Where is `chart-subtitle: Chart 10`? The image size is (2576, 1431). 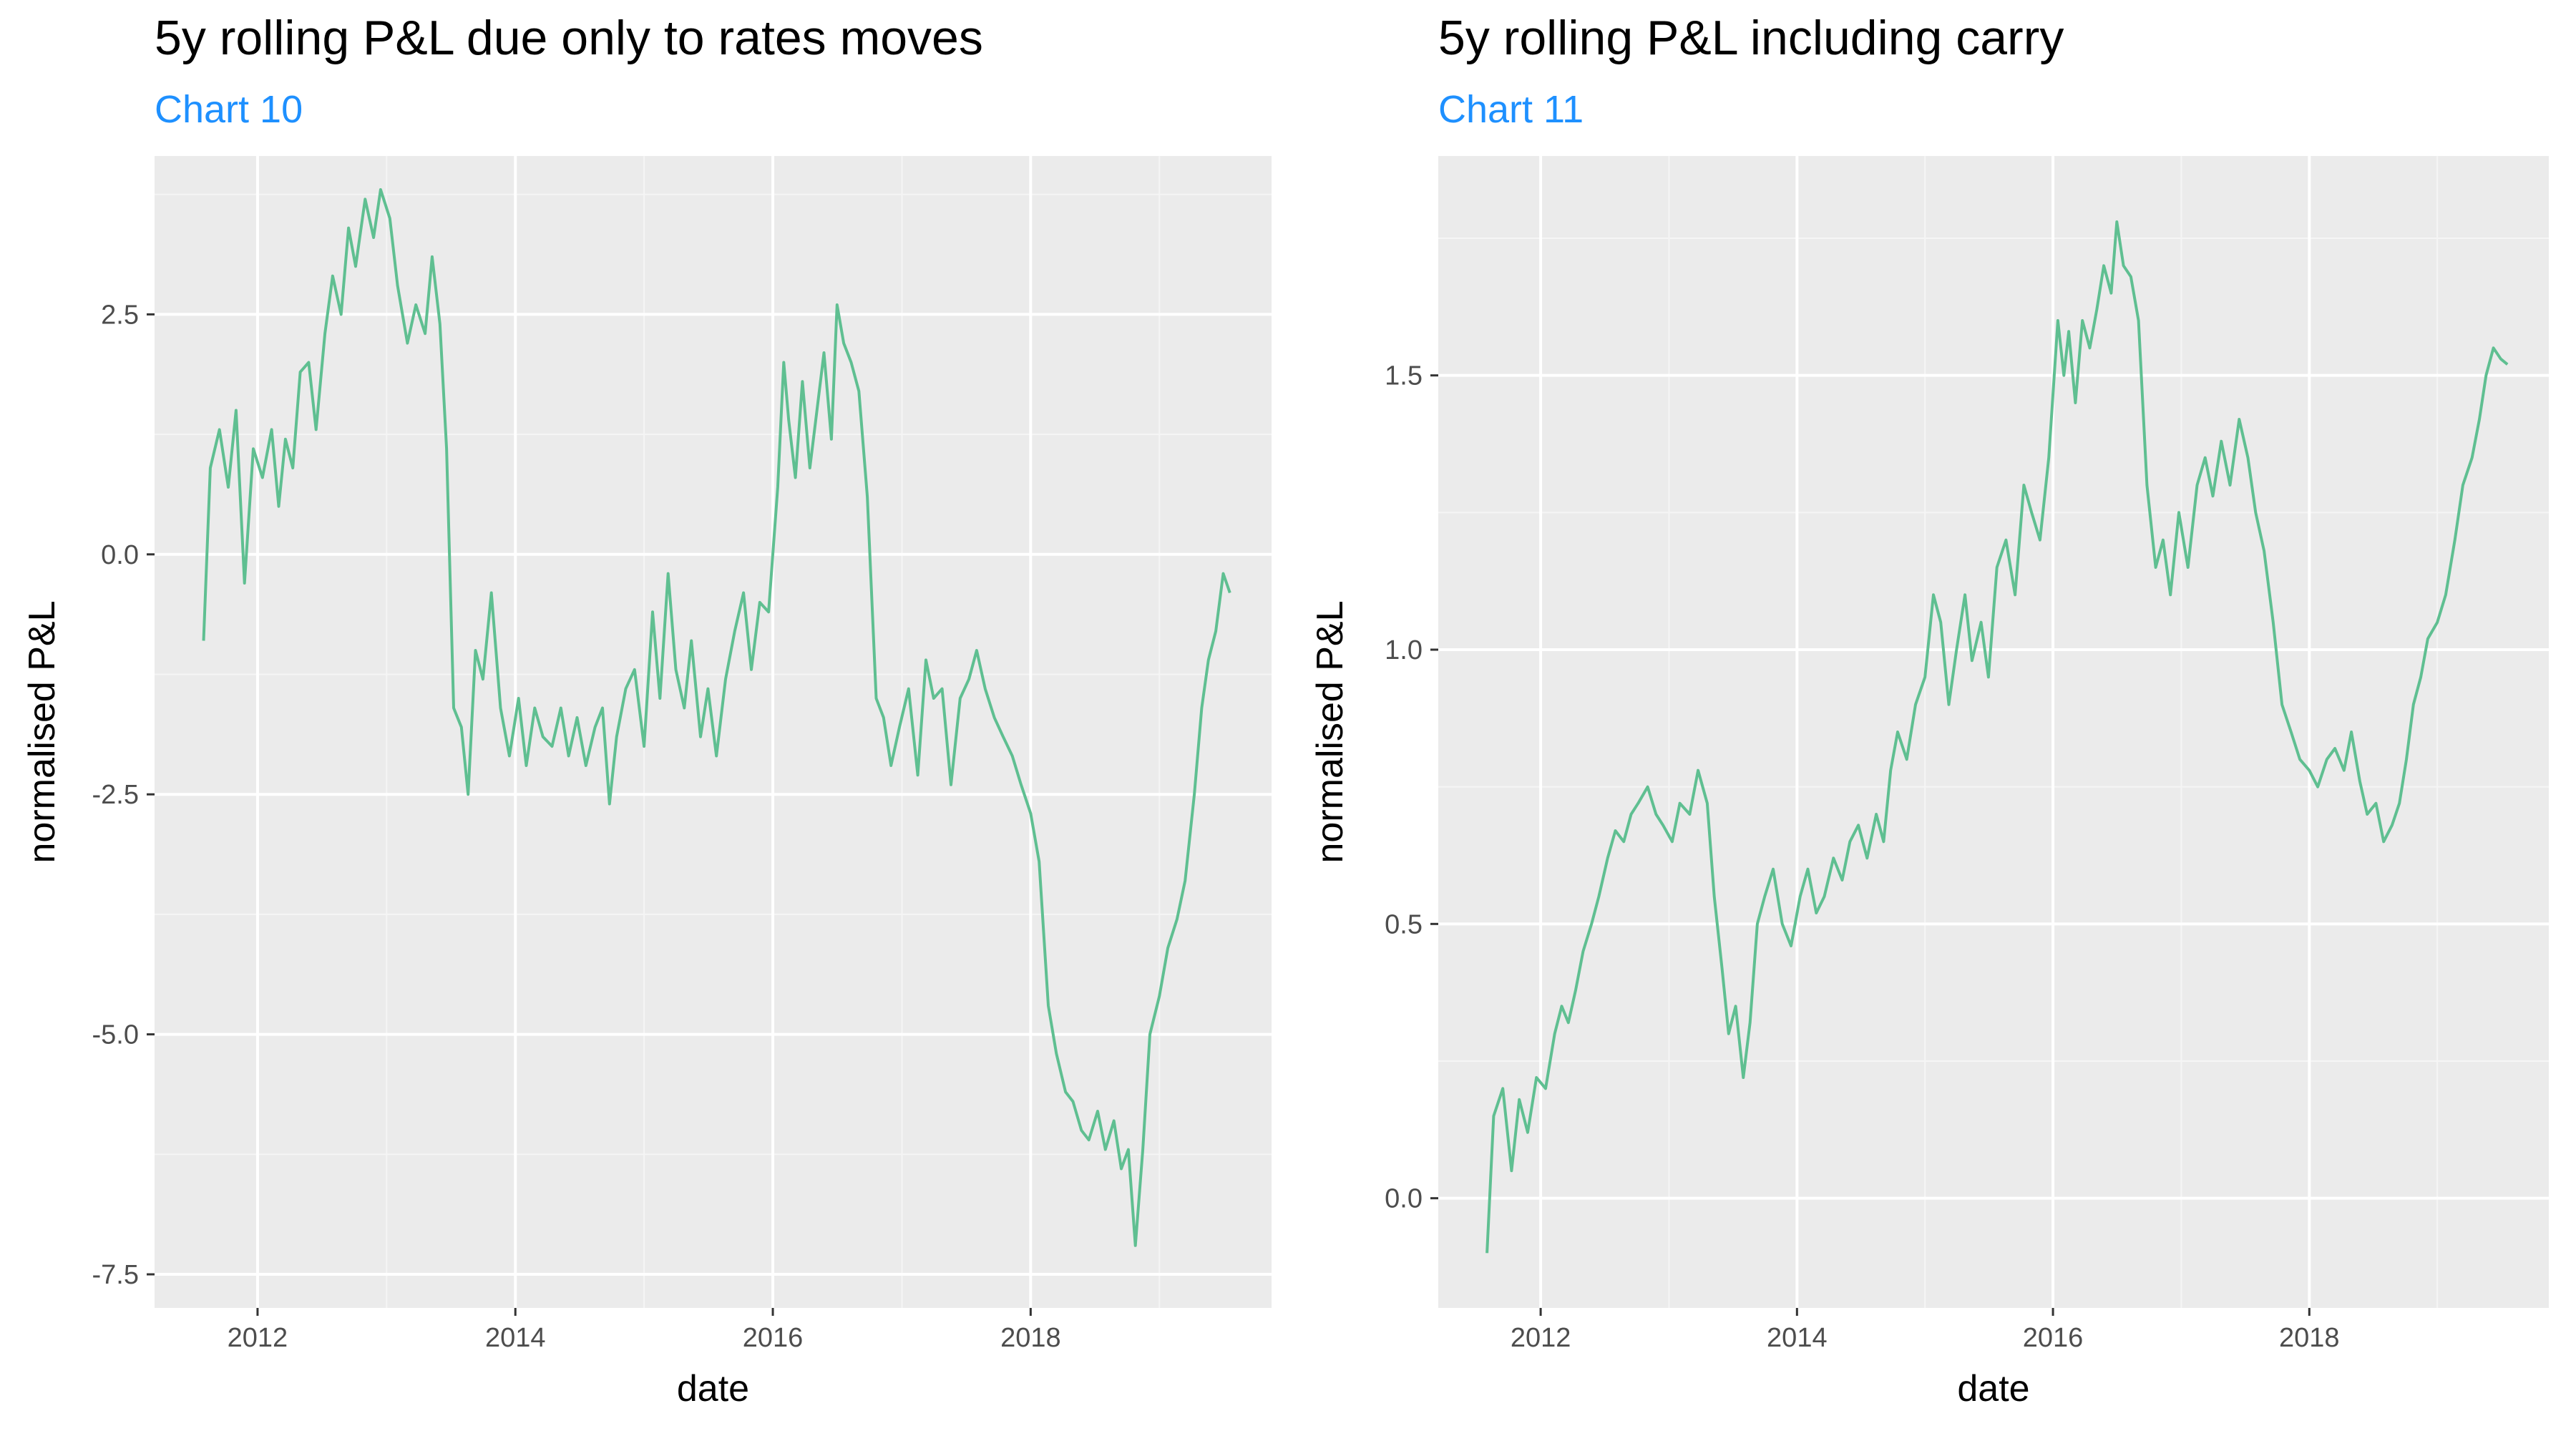 chart-subtitle: Chart 10 is located at coordinates (229, 109).